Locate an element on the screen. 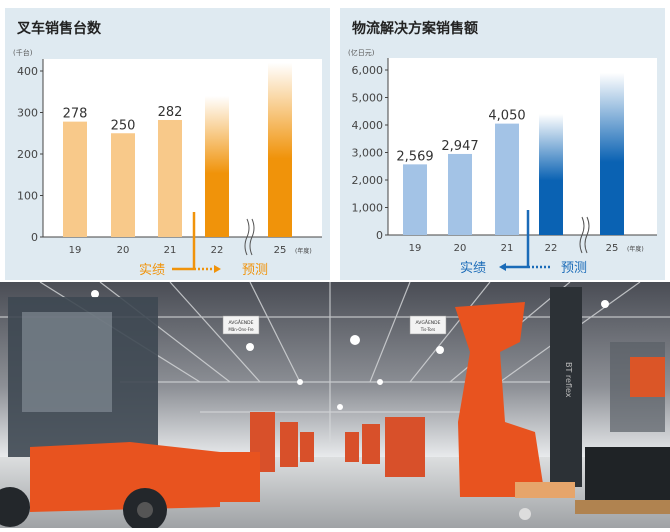 This screenshot has width=670, height=532. svg-text: BT reflex is located at coordinates (568, 380).